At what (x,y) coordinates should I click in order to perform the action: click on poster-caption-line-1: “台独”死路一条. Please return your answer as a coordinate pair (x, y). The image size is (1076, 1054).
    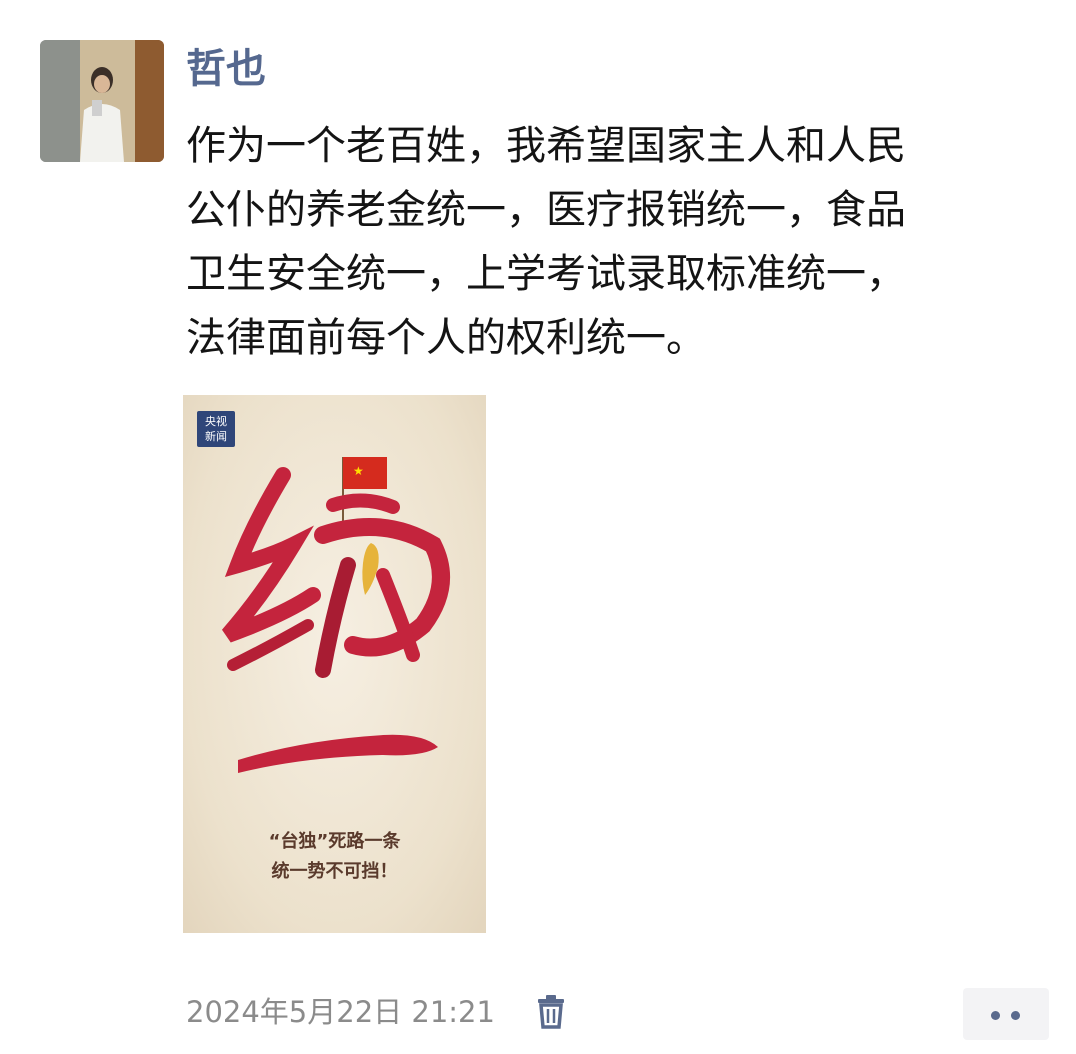
    Looking at the image, I should click on (334, 841).